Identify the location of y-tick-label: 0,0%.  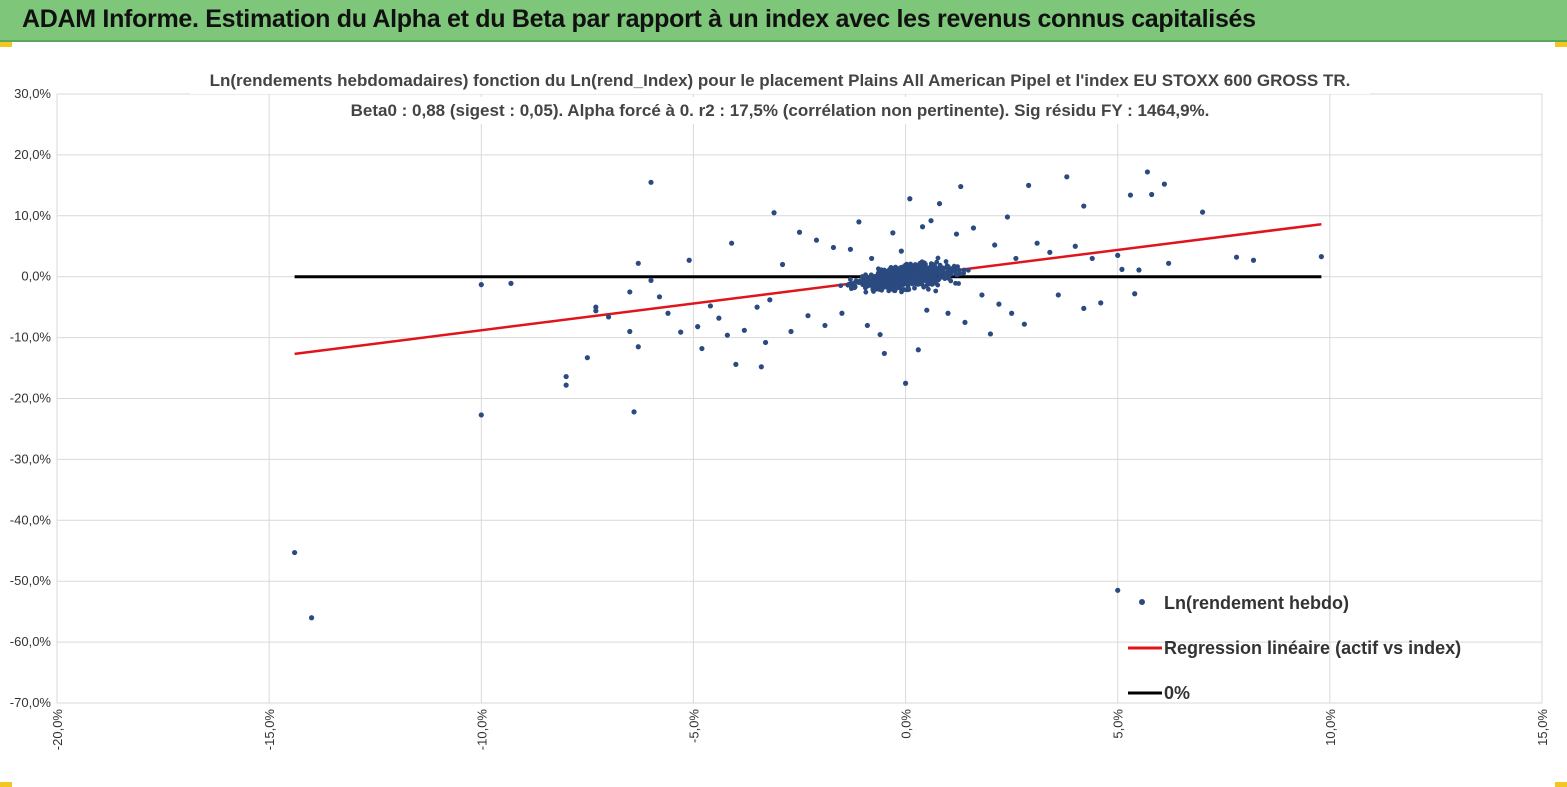
(36, 276).